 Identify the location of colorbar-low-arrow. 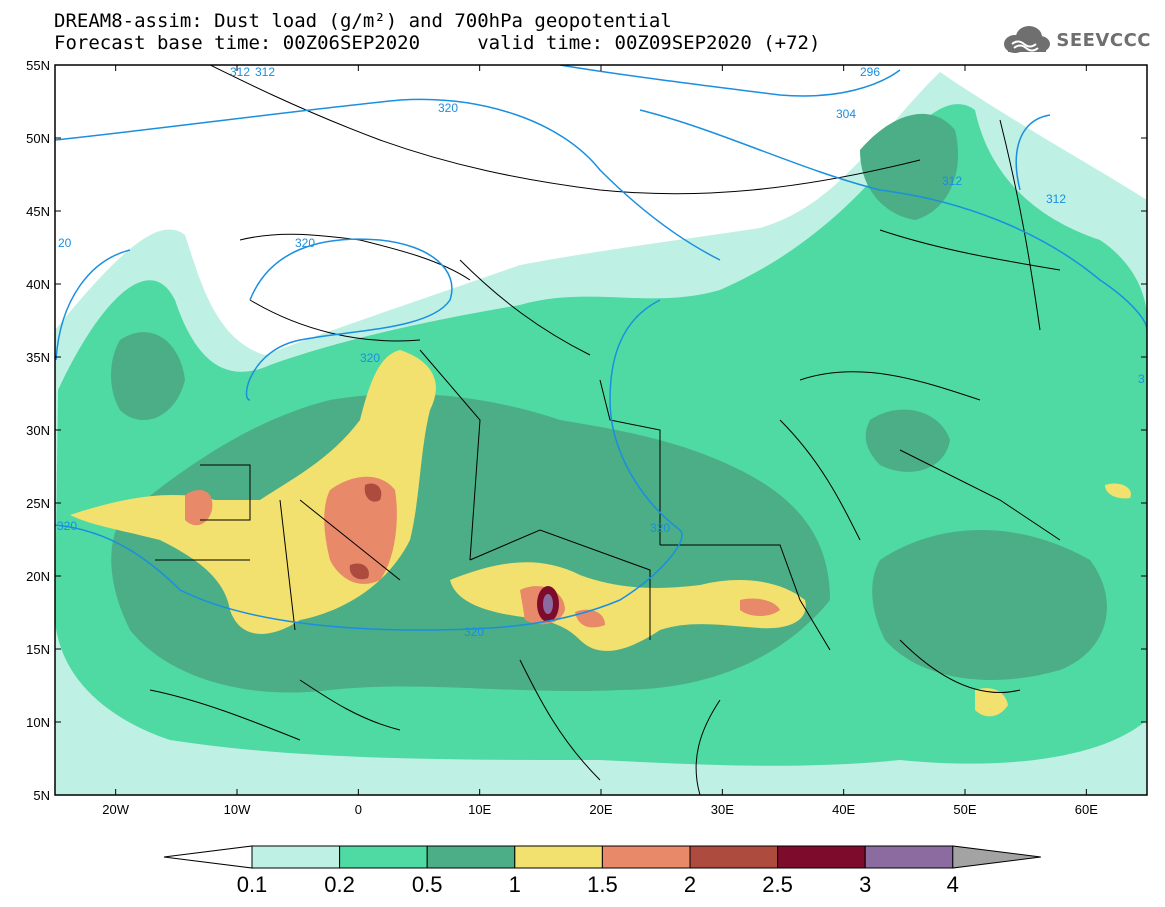
(208, 857).